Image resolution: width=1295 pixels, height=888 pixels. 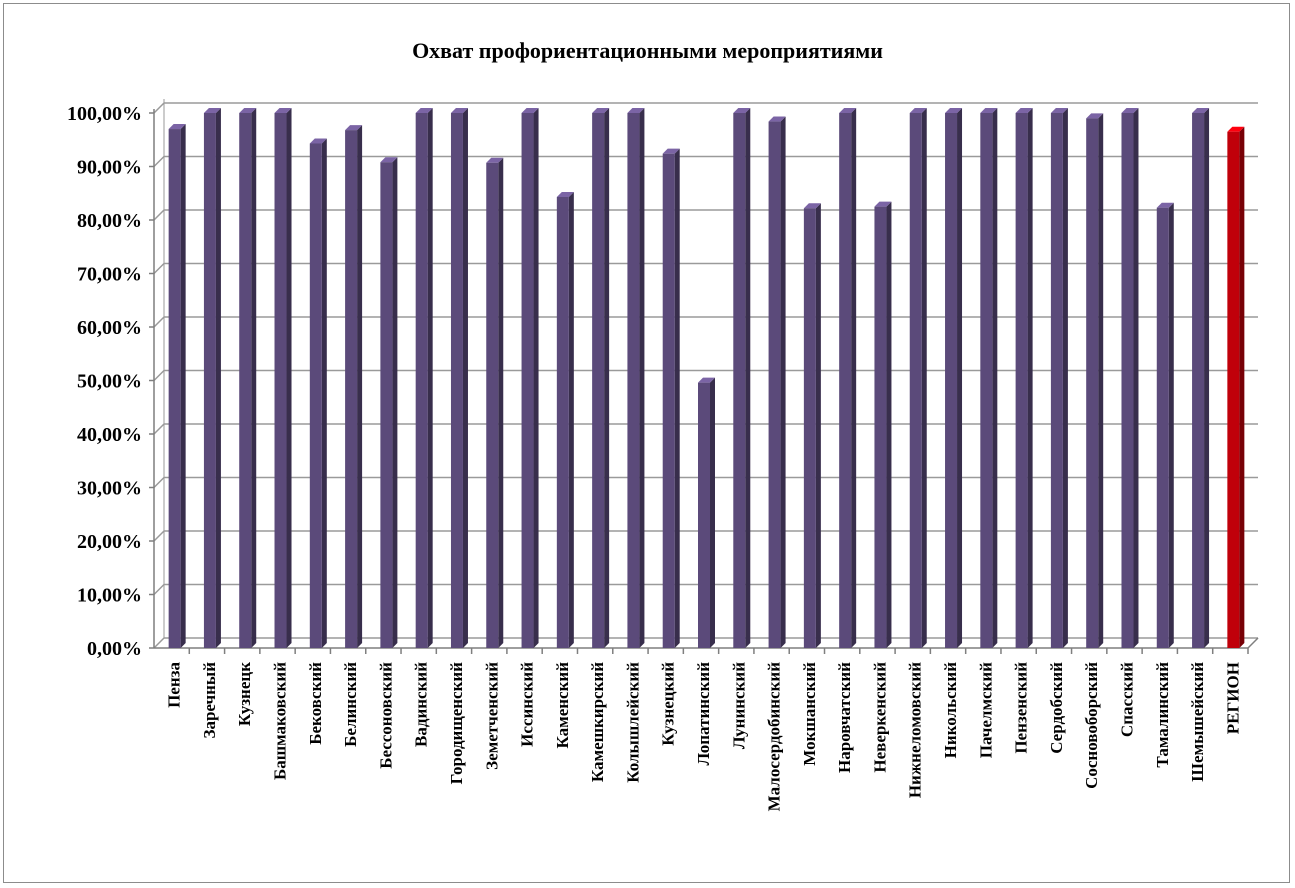 What do you see at coordinates (1056, 708) in the screenshot?
I see `x-tick-label: Сердобский` at bounding box center [1056, 708].